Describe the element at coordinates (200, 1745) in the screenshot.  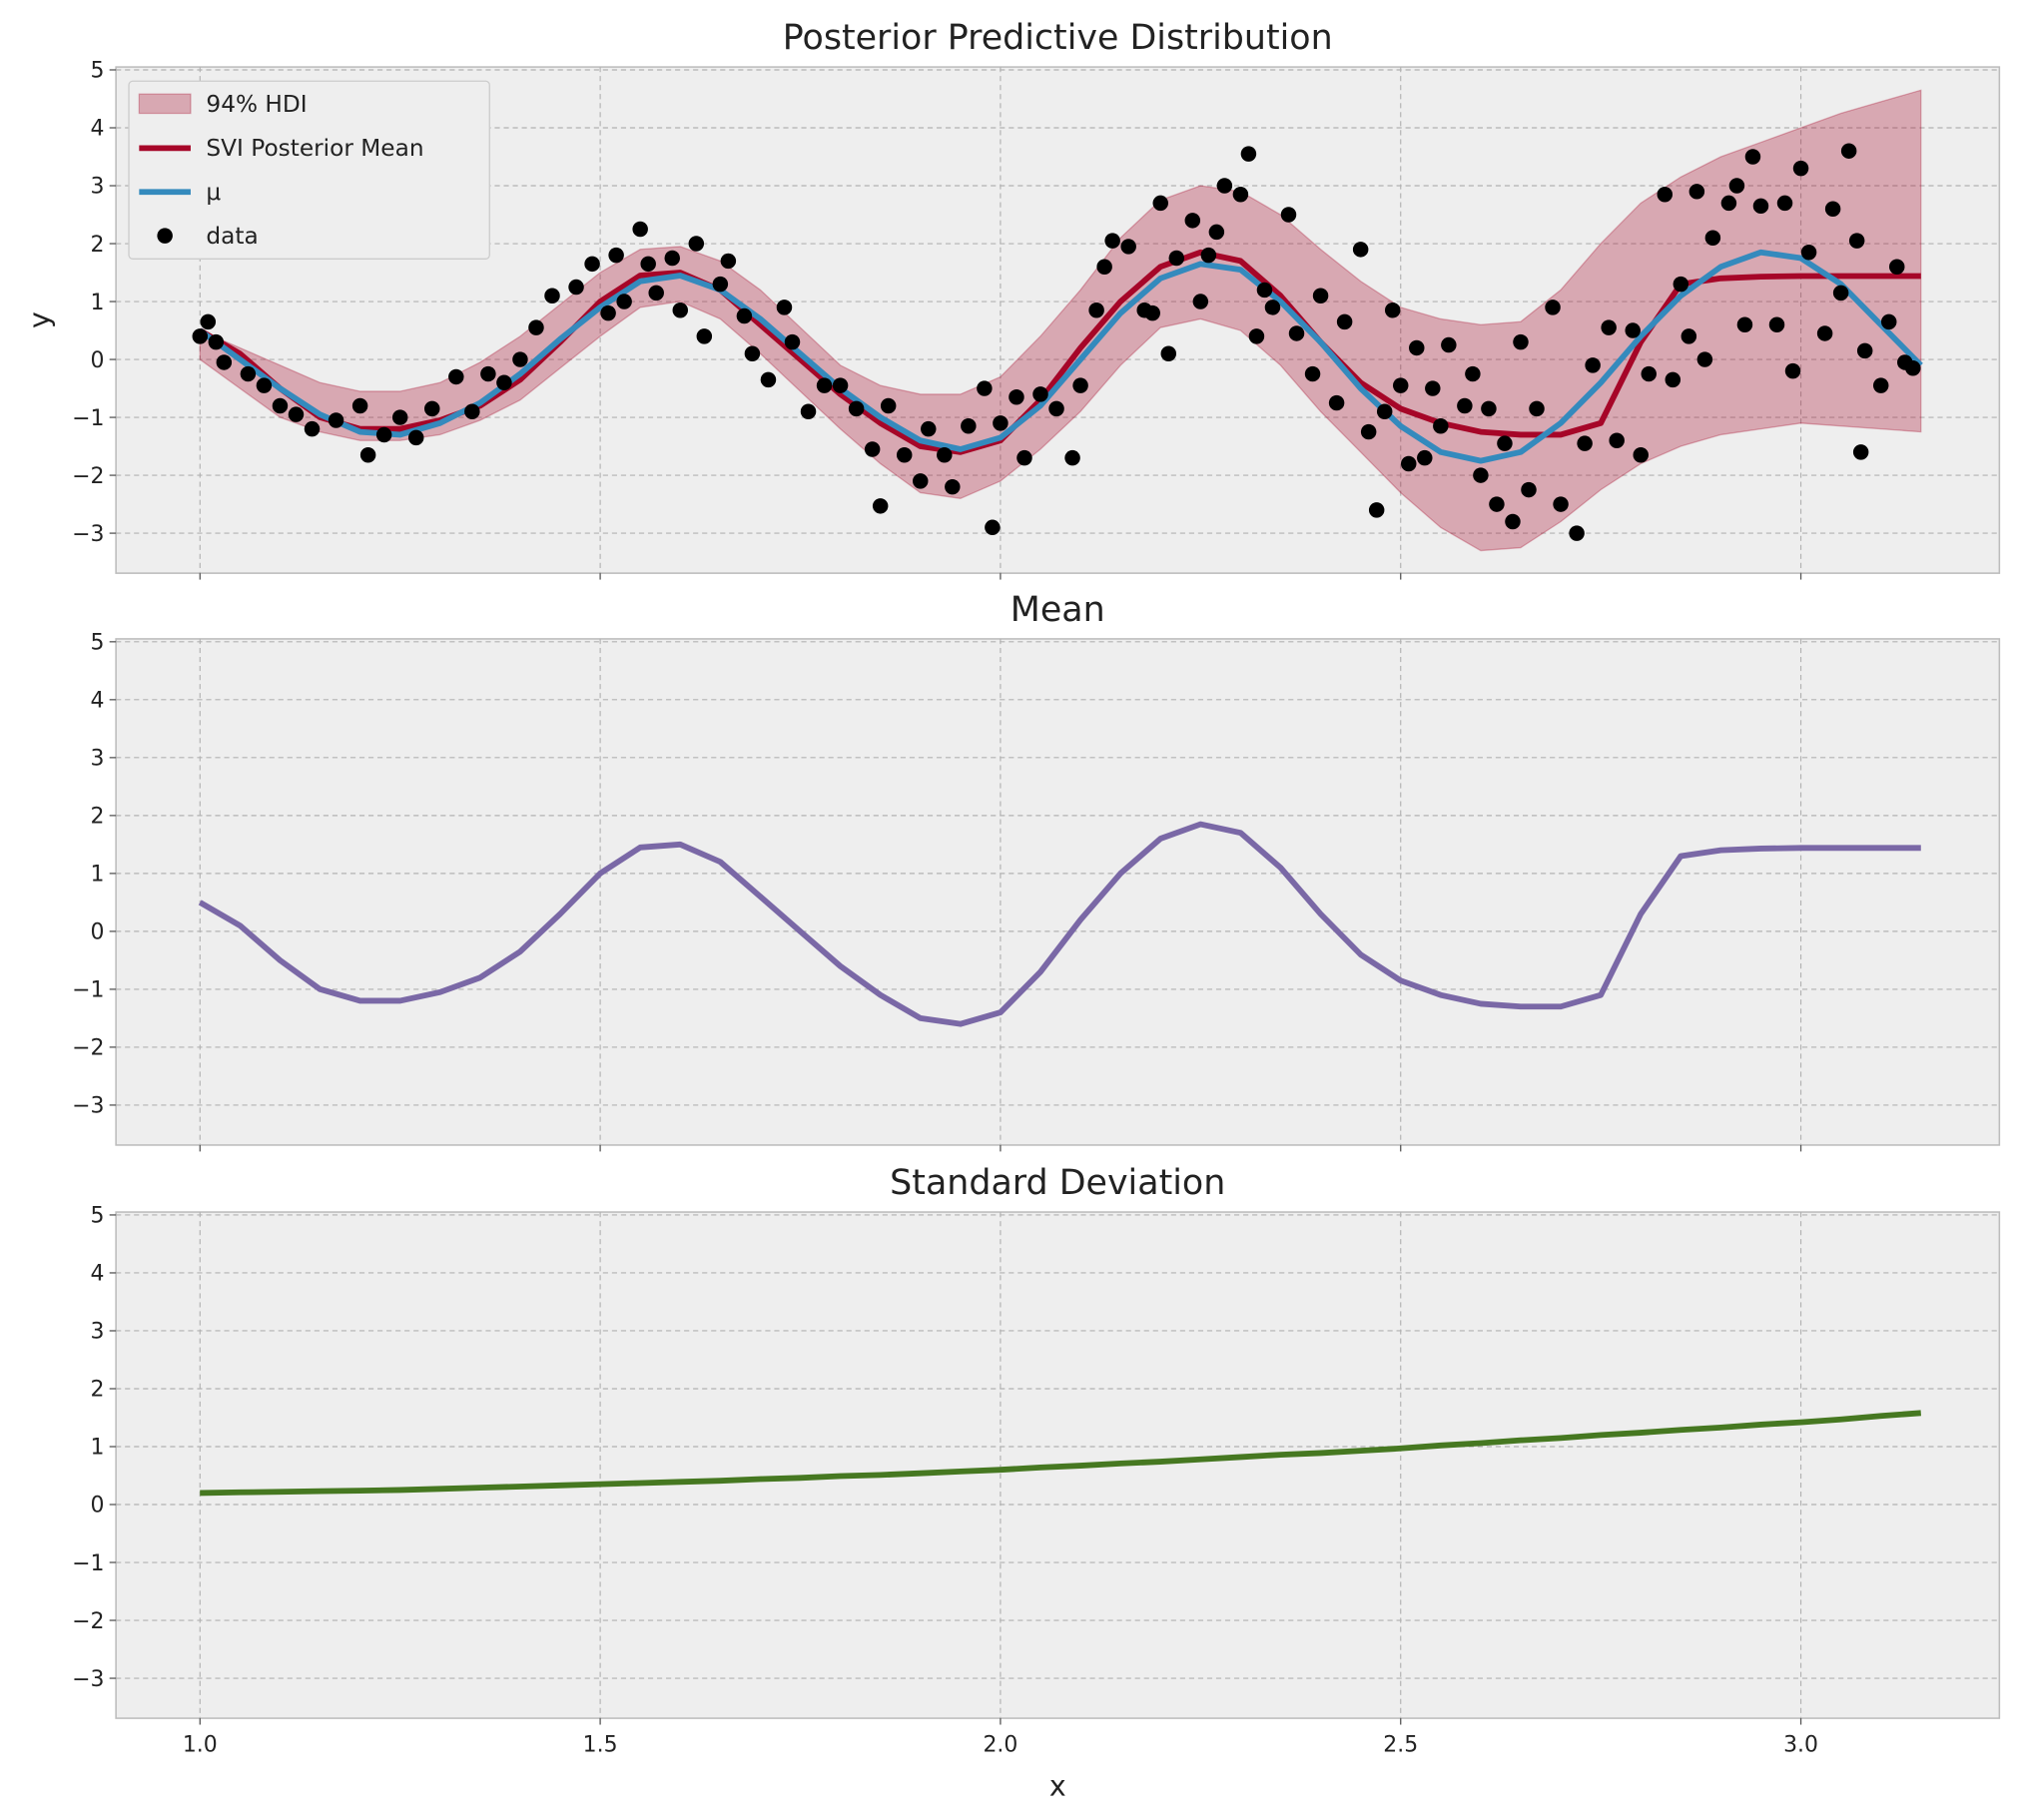
I see `x-tick-label: 1.0` at that location.